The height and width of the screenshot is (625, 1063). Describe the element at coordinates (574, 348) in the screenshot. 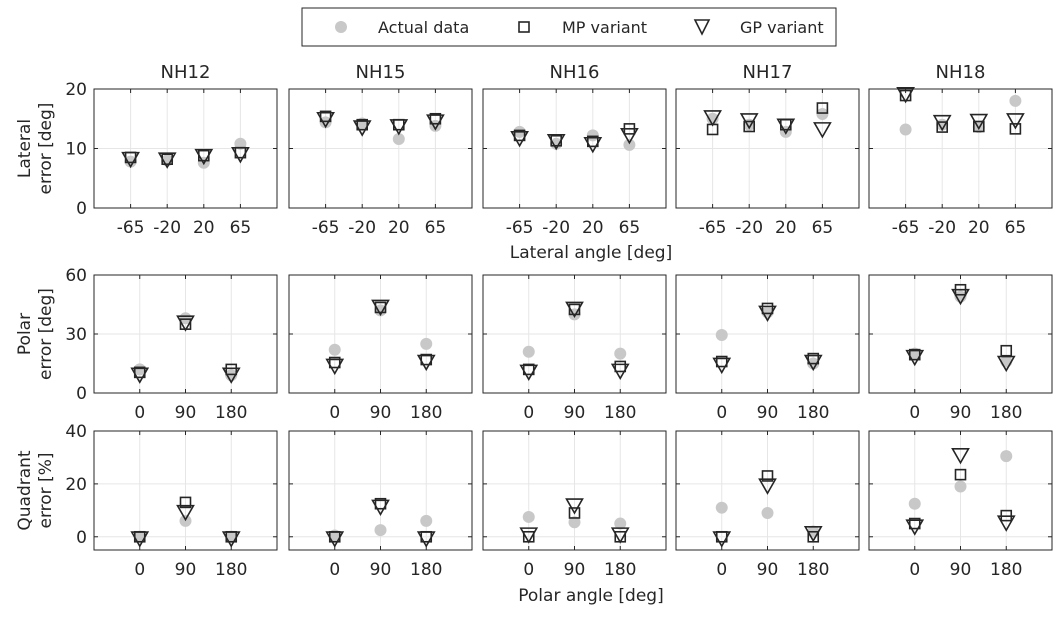

I see `panel-polar-nh16: 0 90 180` at that location.